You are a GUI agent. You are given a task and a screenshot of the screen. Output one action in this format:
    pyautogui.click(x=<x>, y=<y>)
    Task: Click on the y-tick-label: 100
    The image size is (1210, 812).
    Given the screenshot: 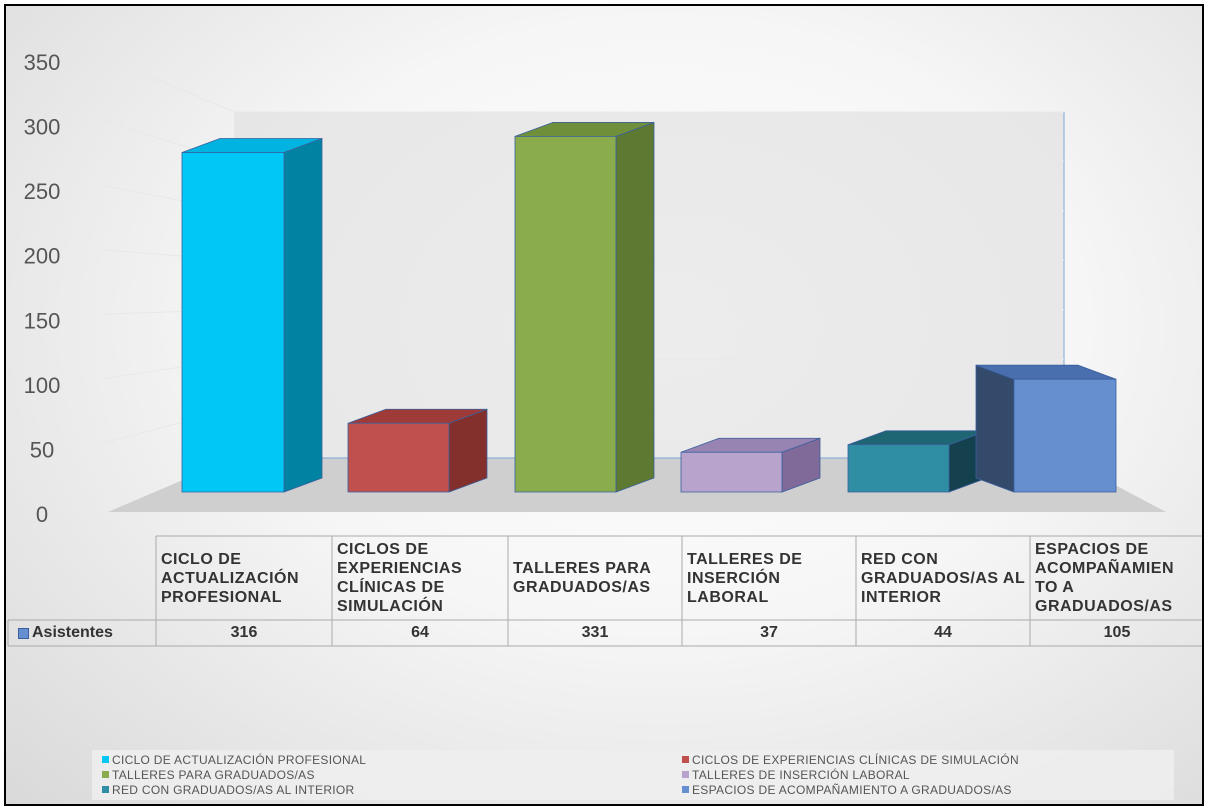 What is the action you would take?
    pyautogui.click(x=42, y=385)
    